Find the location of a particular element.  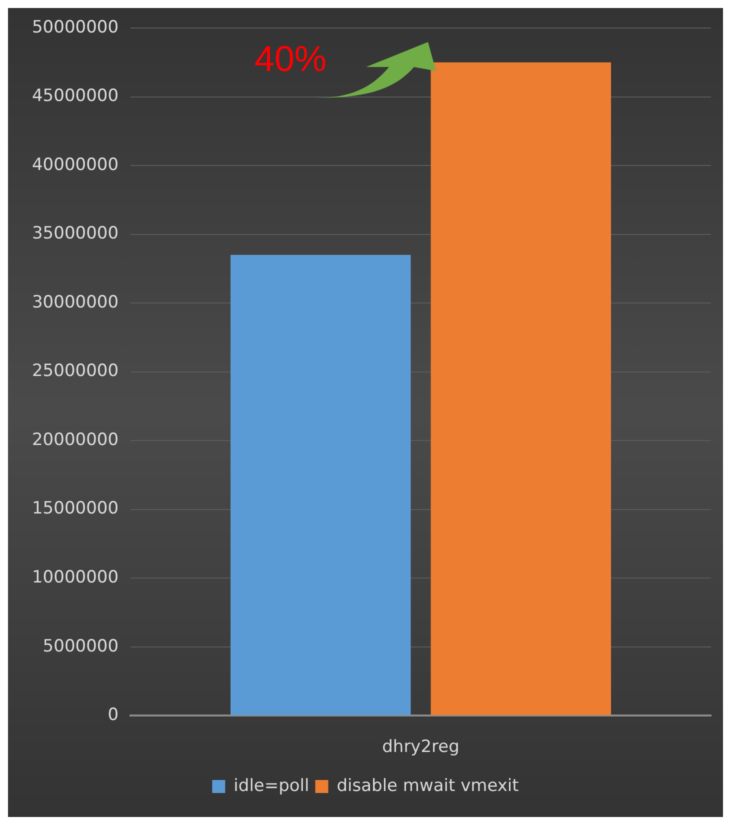

y-tick-label: 10000000 is located at coordinates (75, 578).